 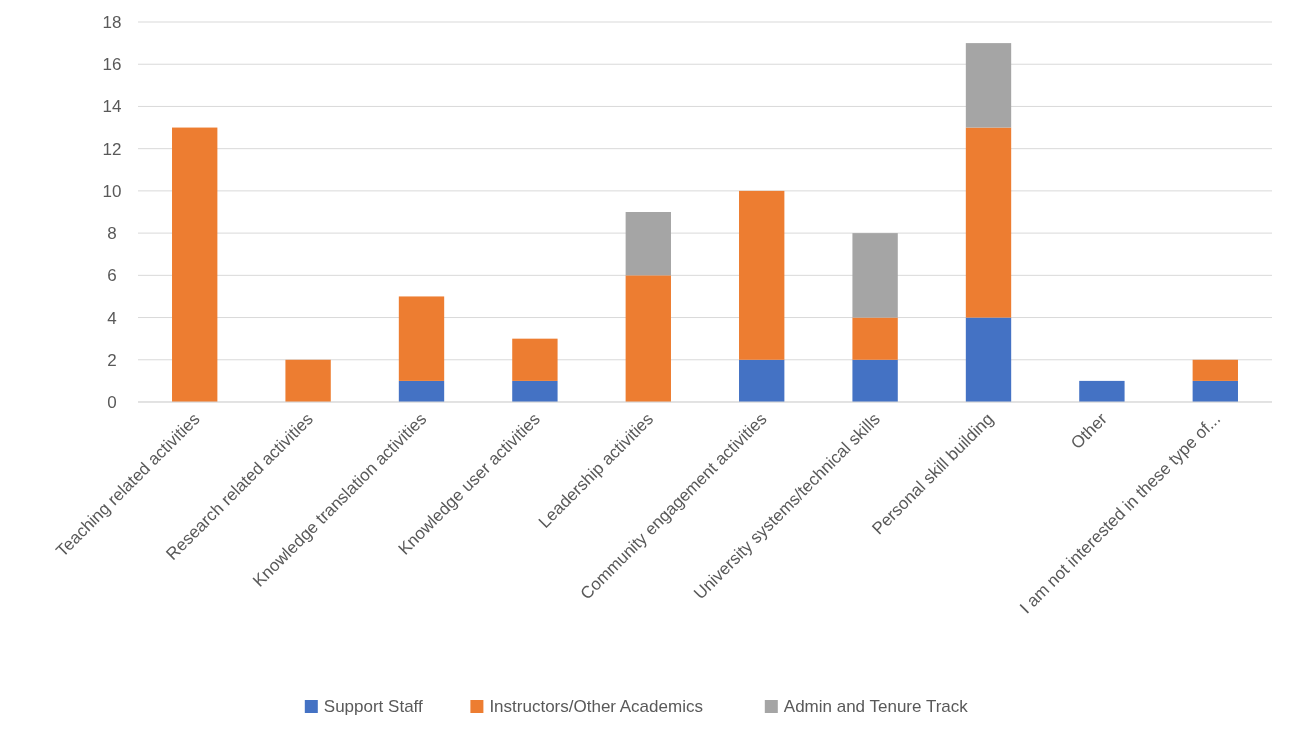 I want to click on legend-label: Support Staff, so click(x=373, y=706).